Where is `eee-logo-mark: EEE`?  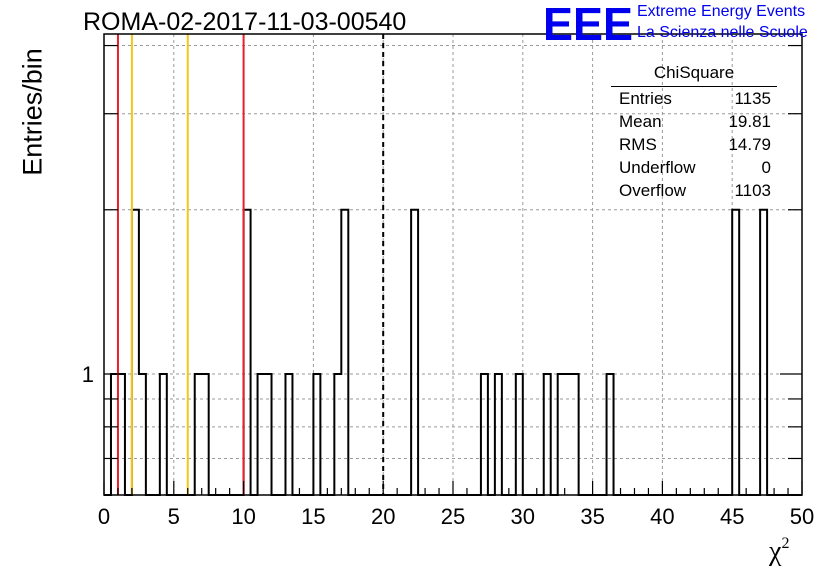 eee-logo-mark: EEE is located at coordinates (588, 24).